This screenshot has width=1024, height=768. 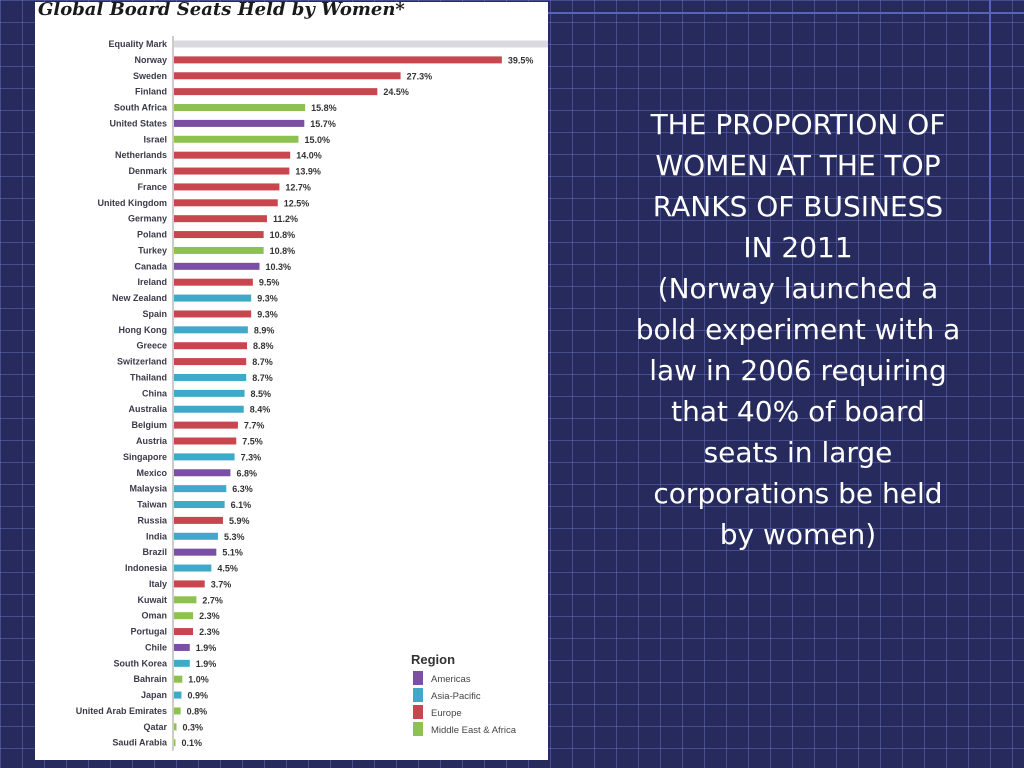 I want to click on category-label: Germany, so click(x=147, y=219).